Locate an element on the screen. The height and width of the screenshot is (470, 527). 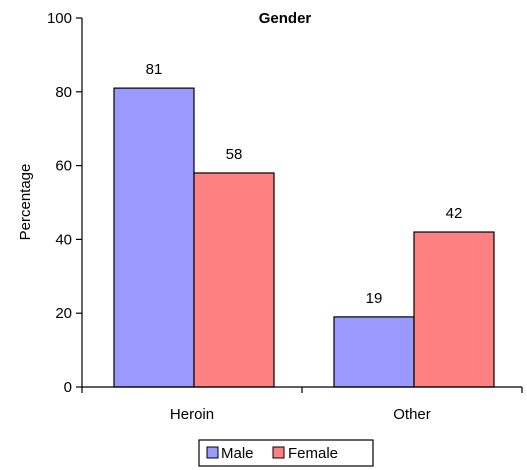
x-ticks-group: Heroin Other is located at coordinates (302, 405).